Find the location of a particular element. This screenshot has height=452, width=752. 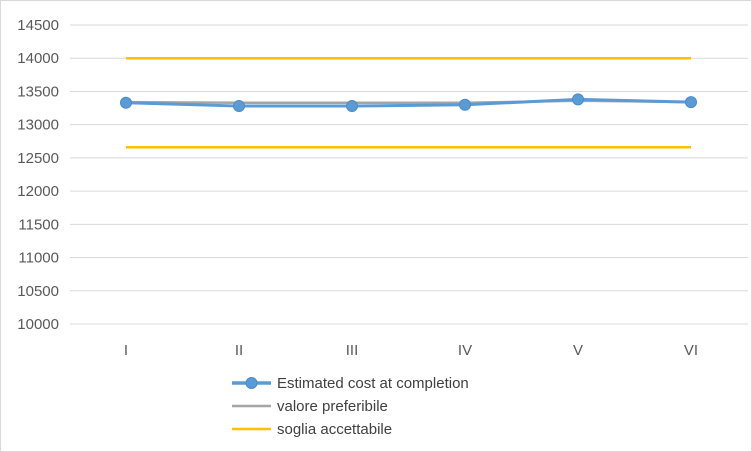

y-tick-label-11500: 11500 is located at coordinates (38, 224).